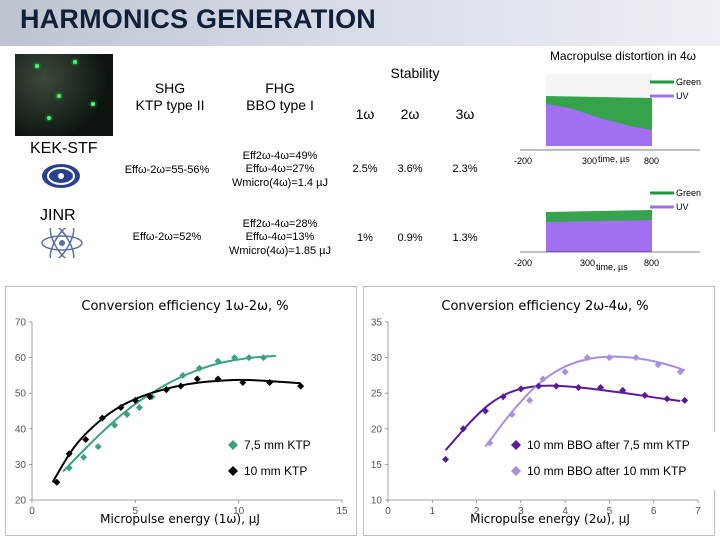 This screenshot has width=720, height=540. I want to click on y-tick-label: 15, so click(377, 465).